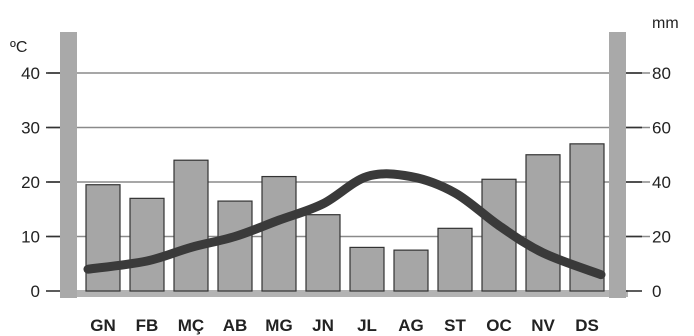 Image resolution: width=694 pixels, height=336 pixels. What do you see at coordinates (18, 47) in the screenshot?
I see `left-axis-unit: ºC` at bounding box center [18, 47].